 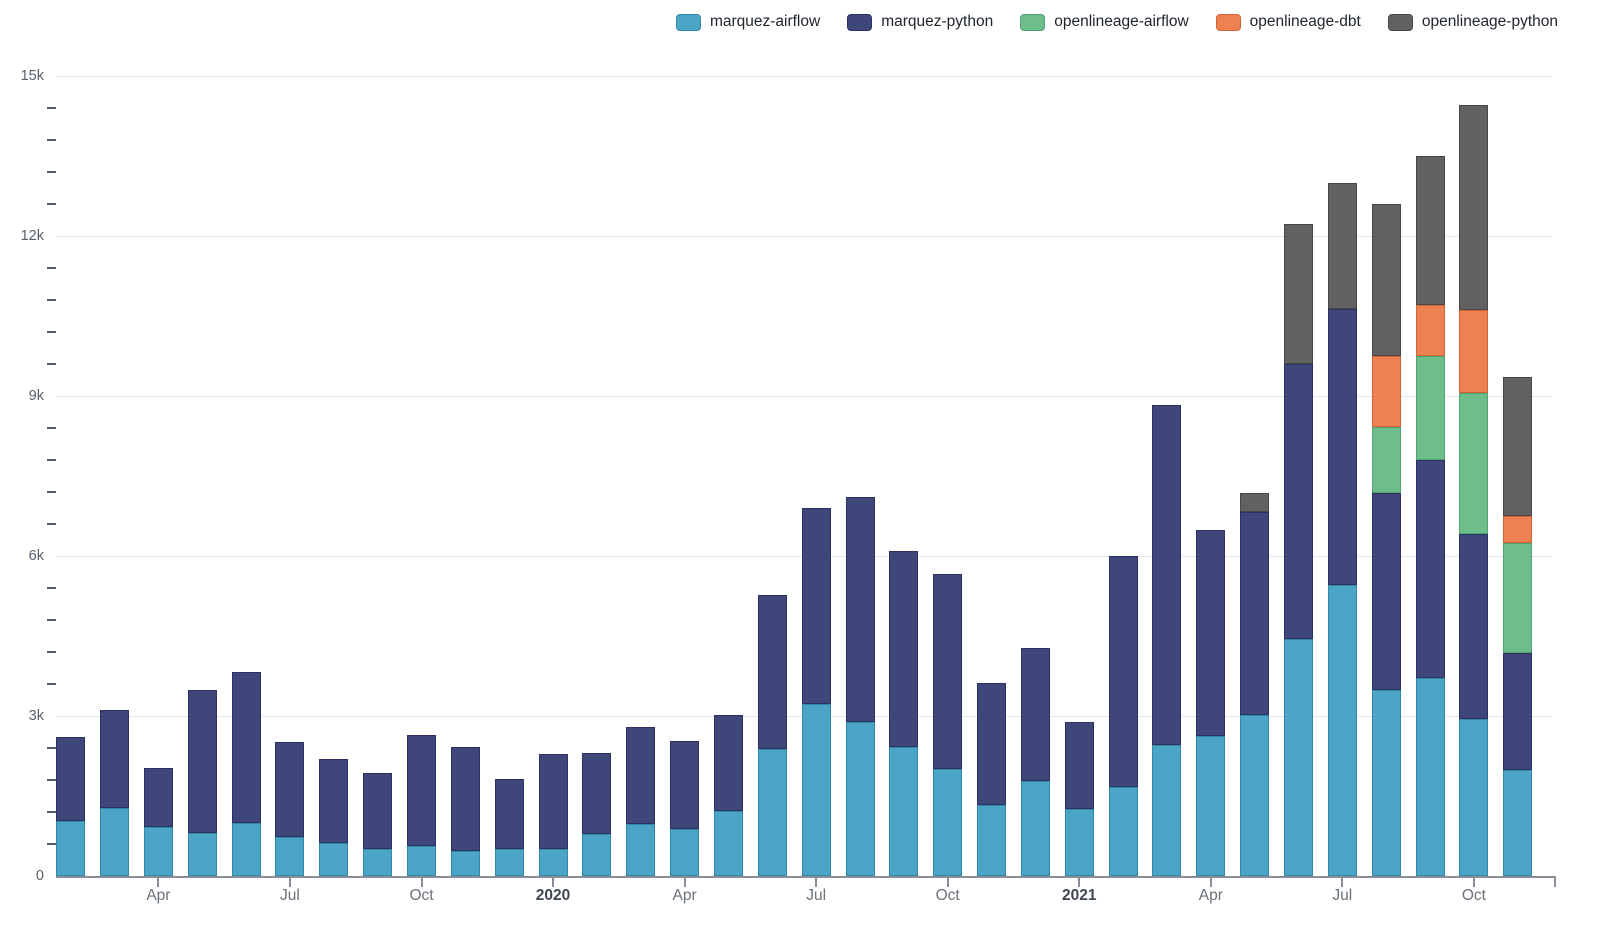 What do you see at coordinates (1104, 22) in the screenshot?
I see `legend-item-openlineage-airflow: openlineage-airflow` at bounding box center [1104, 22].